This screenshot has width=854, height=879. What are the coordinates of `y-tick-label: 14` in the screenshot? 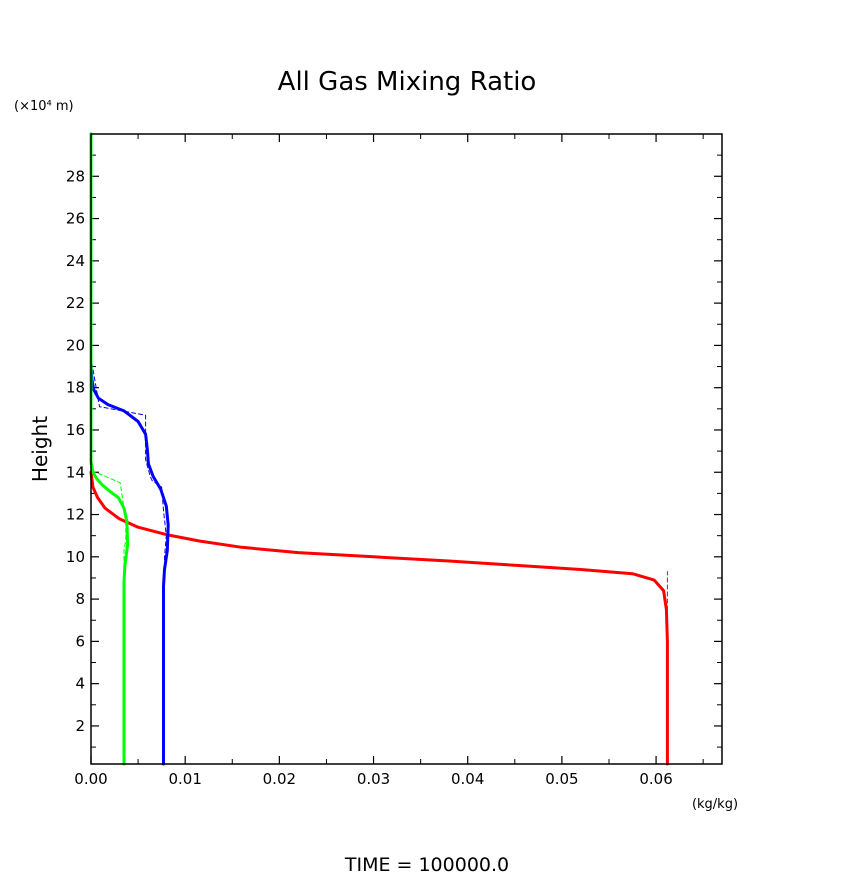 It's located at (75, 472).